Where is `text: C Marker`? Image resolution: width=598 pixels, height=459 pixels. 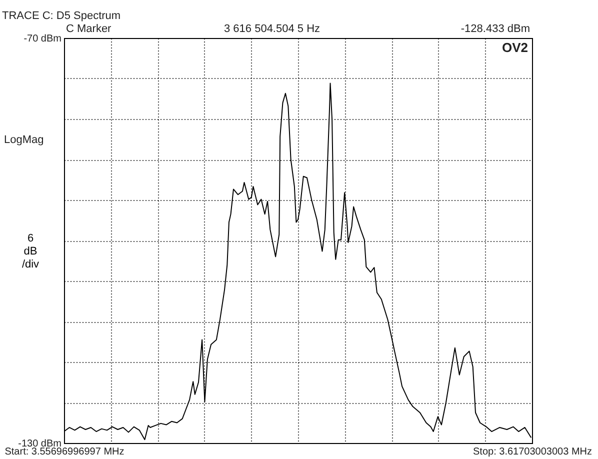
text: C Marker is located at coordinates (89, 29).